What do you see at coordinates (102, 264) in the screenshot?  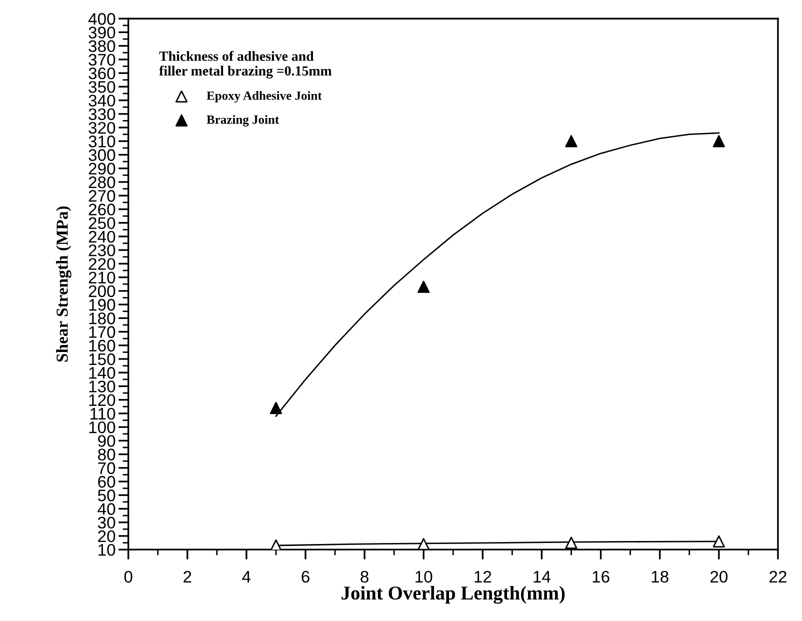 I see `y-tick-label: 220` at bounding box center [102, 264].